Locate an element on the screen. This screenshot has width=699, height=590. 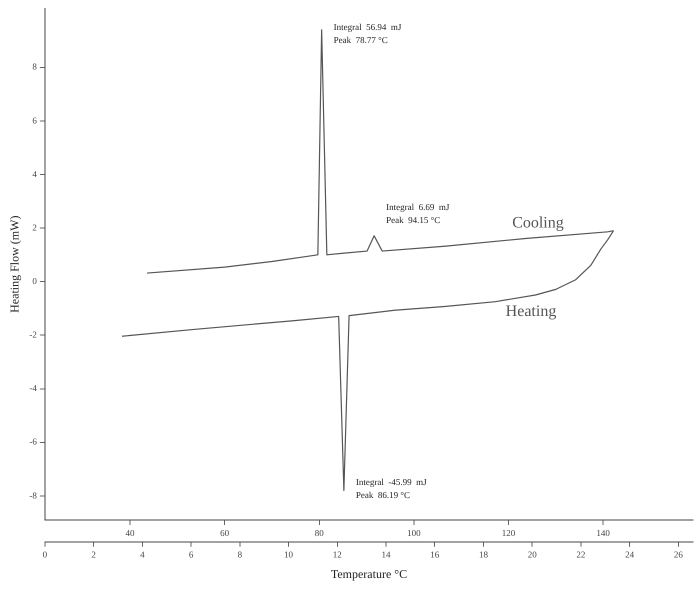
annotation: Integral 6.69 mJ is located at coordinates (418, 207).